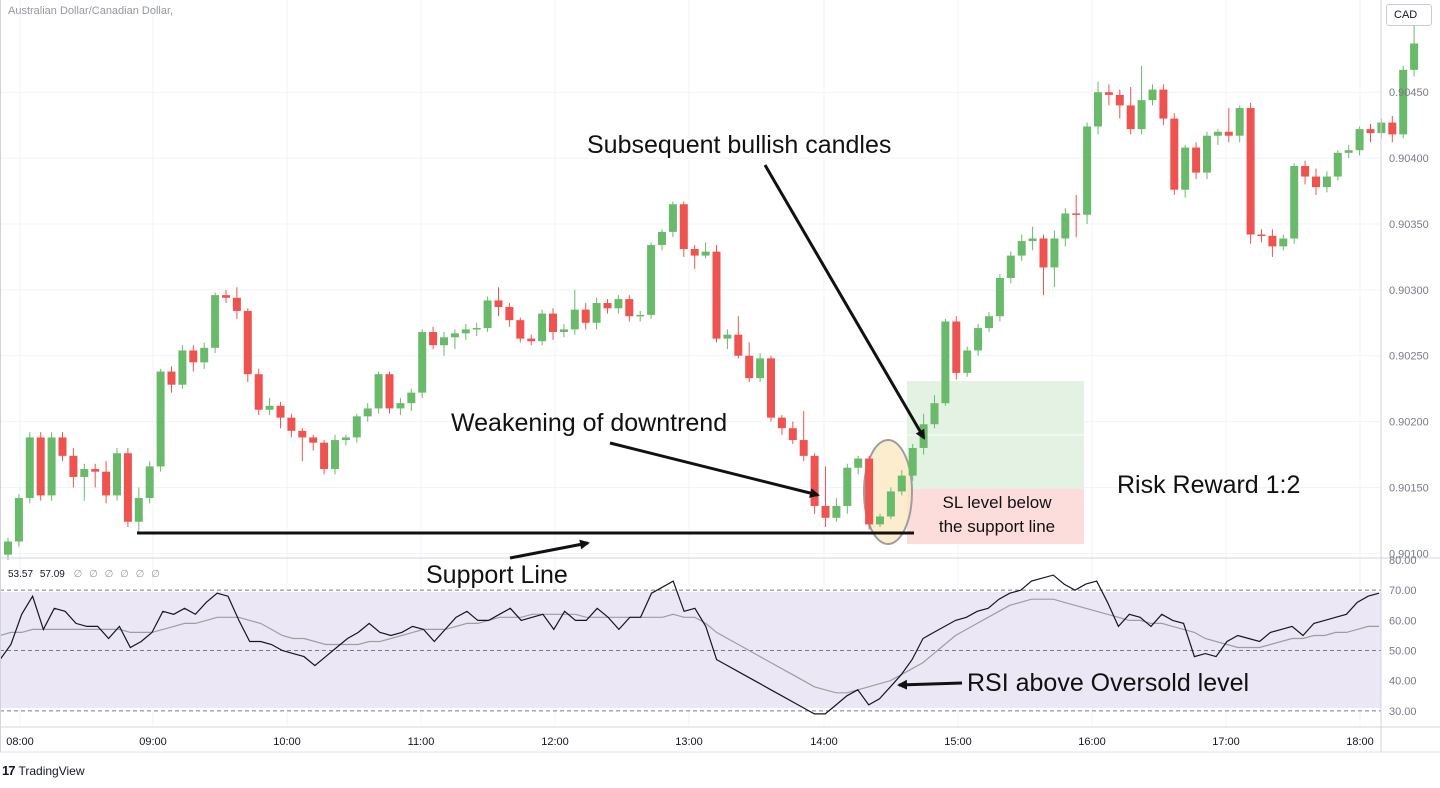 This screenshot has height=788, width=1440. I want to click on rsi-band, so click(690, 650).